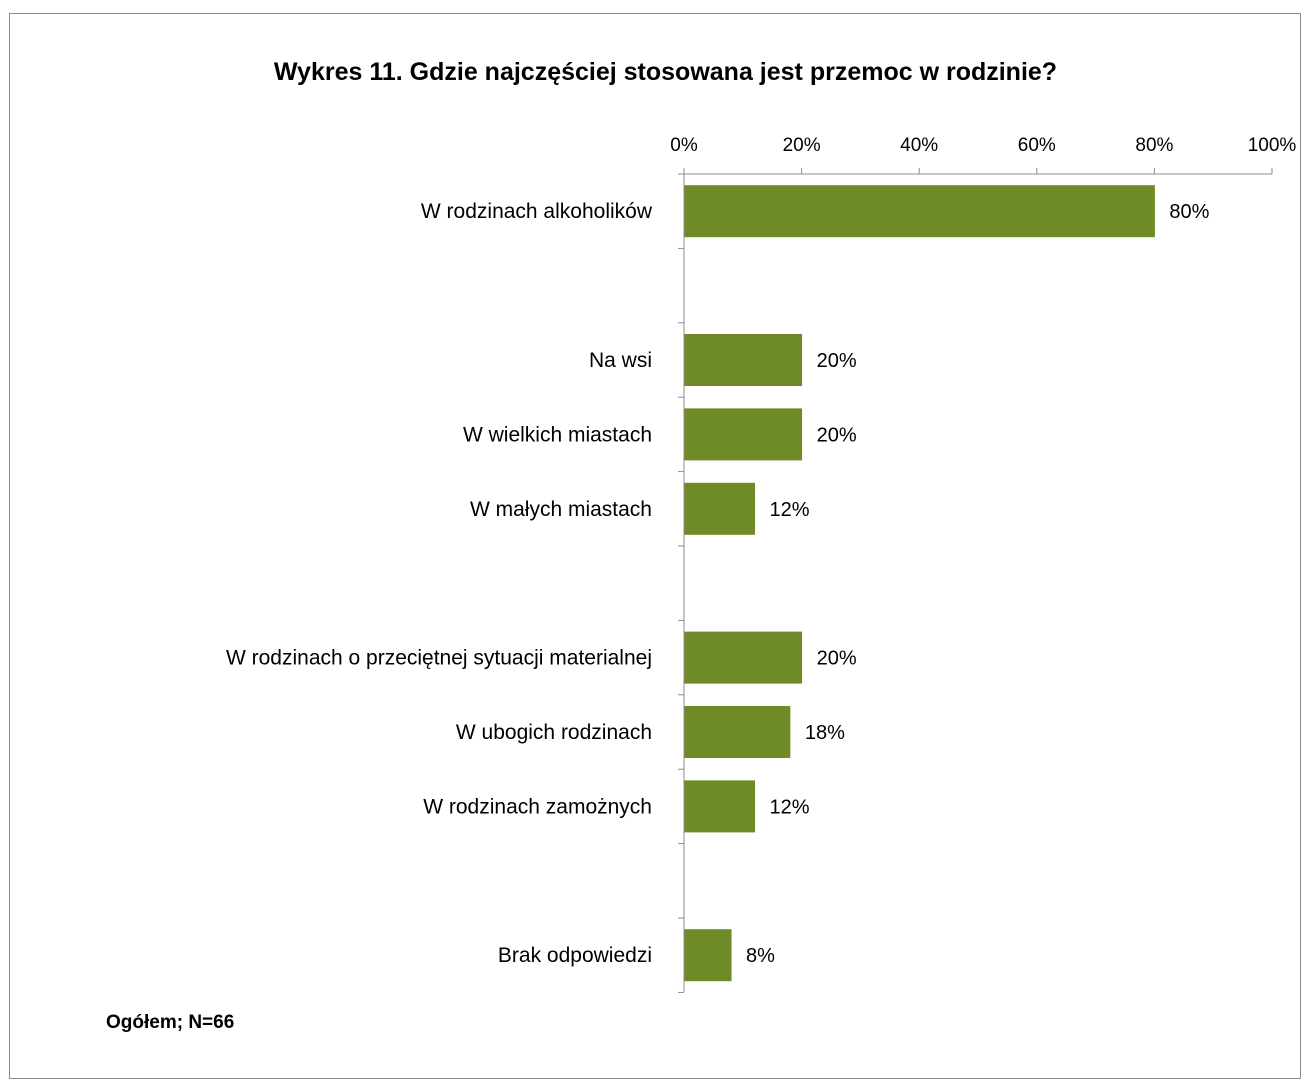 The height and width of the screenshot is (1088, 1311). I want to click on category-label: Brak odpowiedzi, so click(575, 955).